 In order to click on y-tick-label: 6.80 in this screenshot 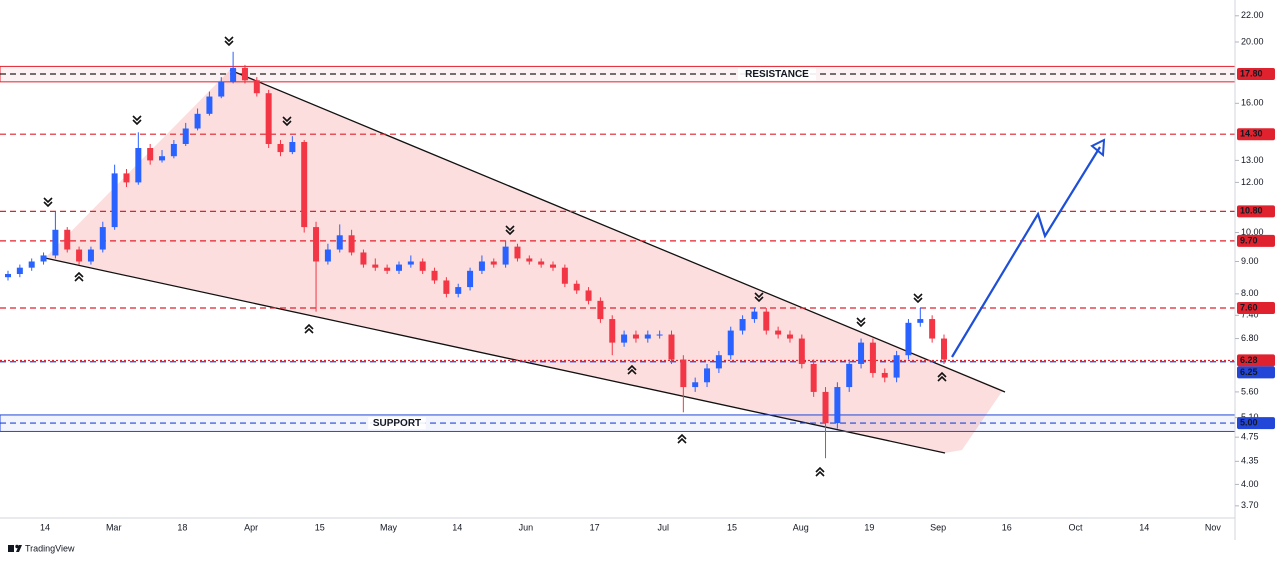, I will do `click(1250, 338)`.